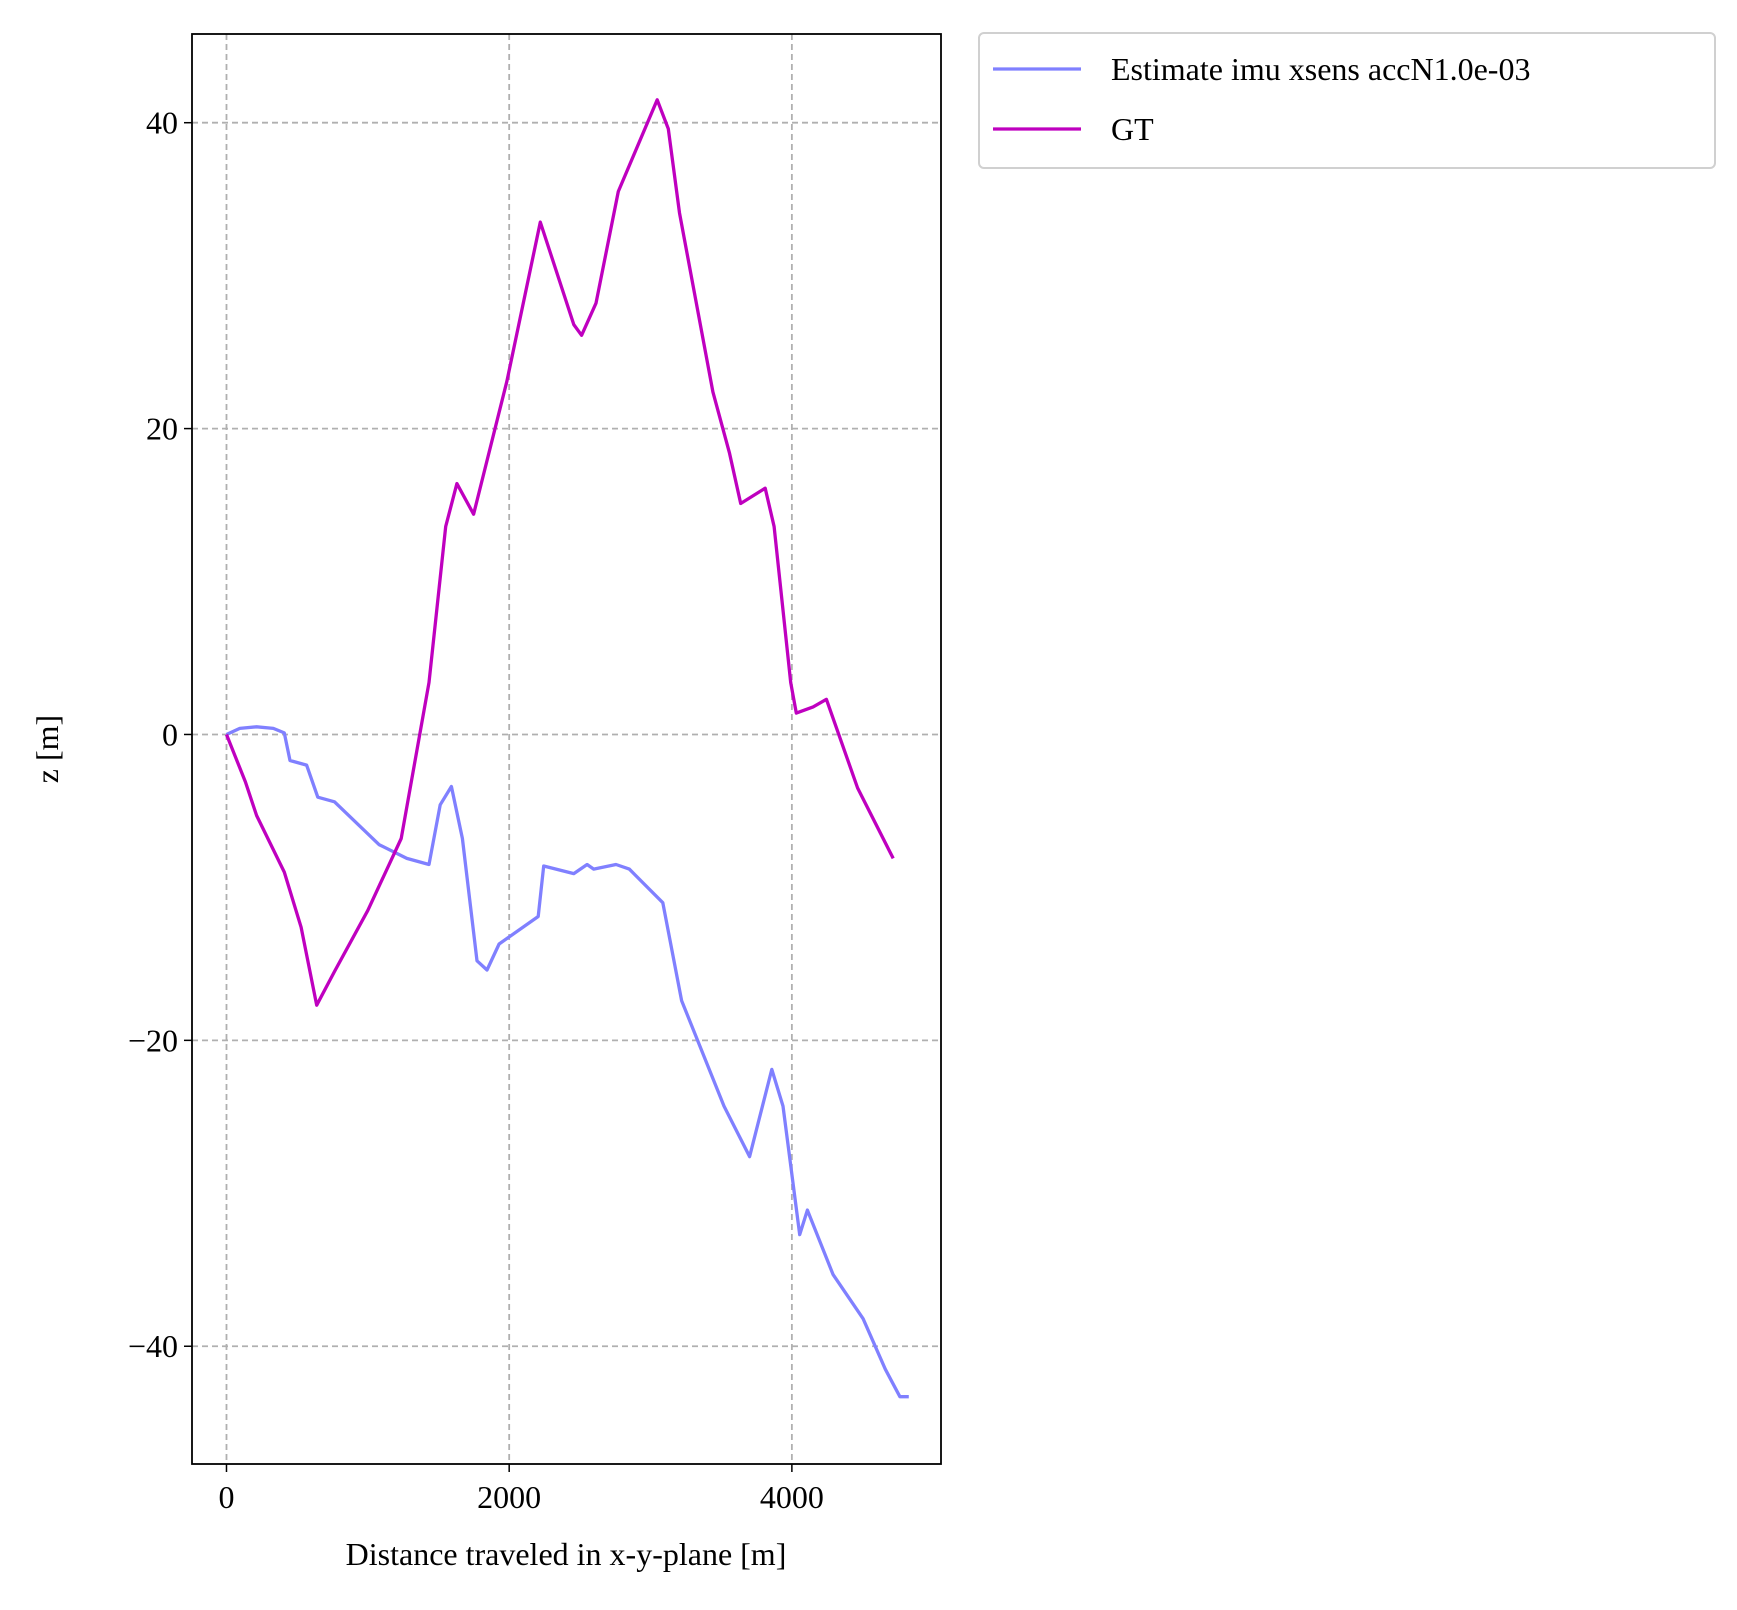 The width and height of the screenshot is (1737, 1610). What do you see at coordinates (47, 749) in the screenshot?
I see `y-axis-label: z [m]` at bounding box center [47, 749].